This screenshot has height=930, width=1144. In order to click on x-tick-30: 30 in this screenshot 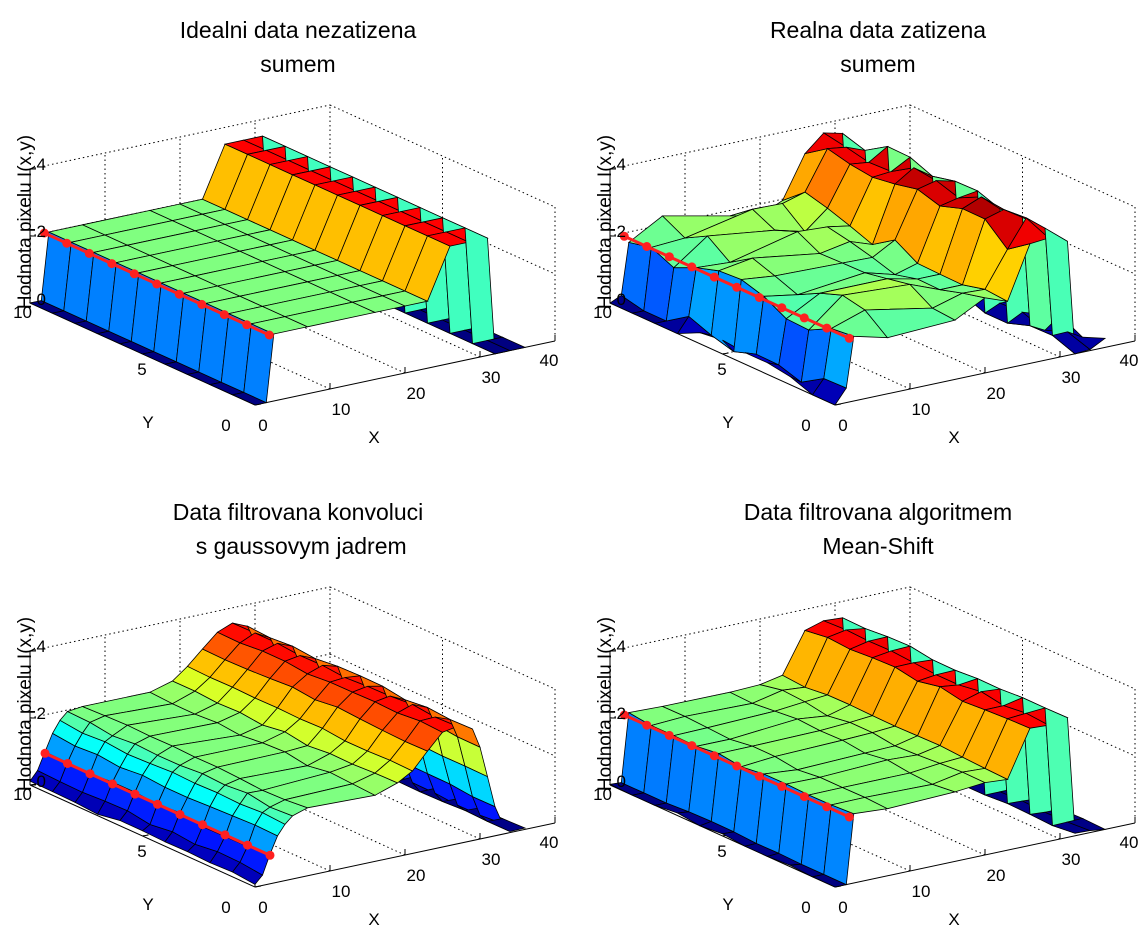, I will do `click(1071, 859)`.